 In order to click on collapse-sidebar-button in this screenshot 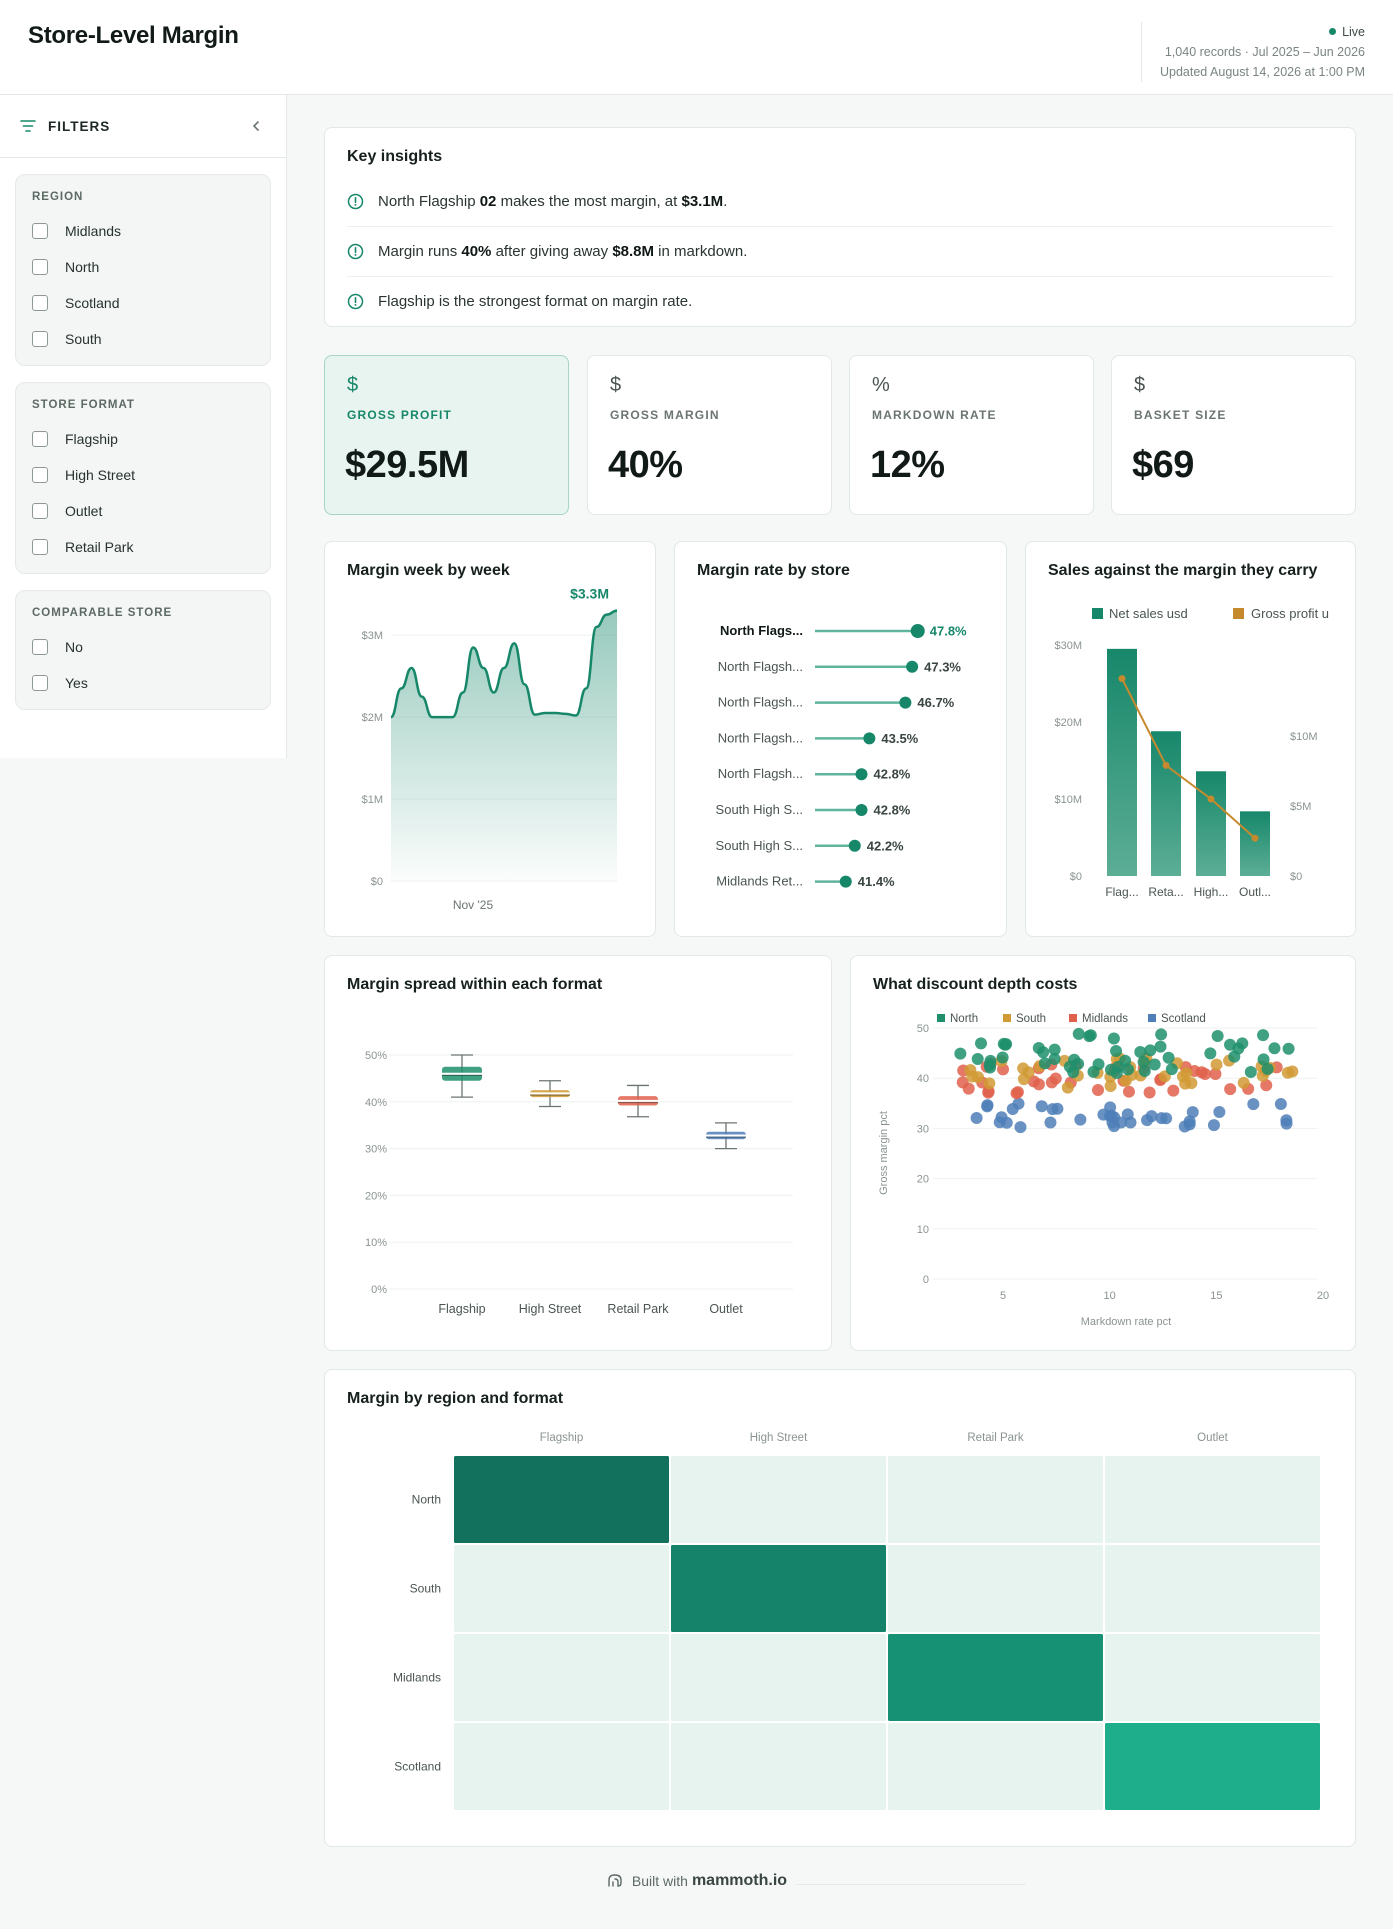, I will do `click(256, 126)`.